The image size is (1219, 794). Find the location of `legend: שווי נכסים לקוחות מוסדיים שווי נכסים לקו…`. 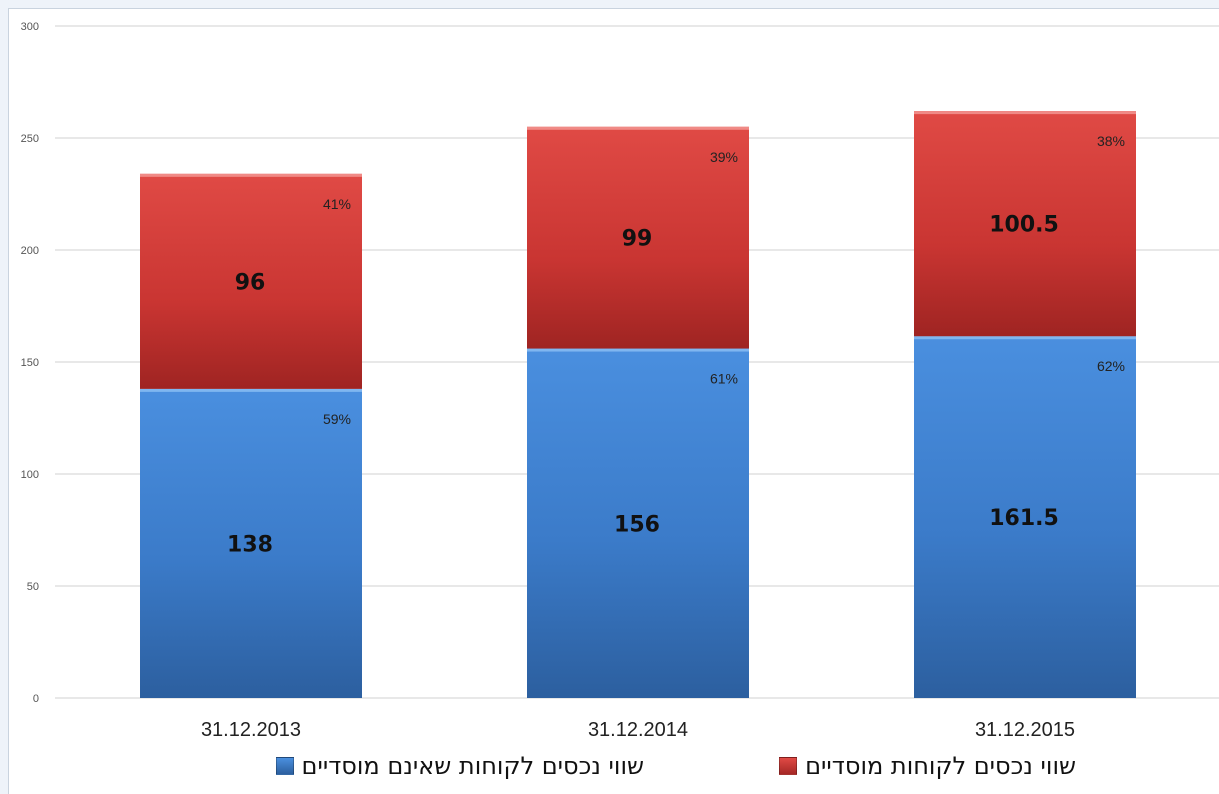

legend: שווי נכסים לקוחות מוסדיים שווי נכסים לקו… is located at coordinates (609, 772).